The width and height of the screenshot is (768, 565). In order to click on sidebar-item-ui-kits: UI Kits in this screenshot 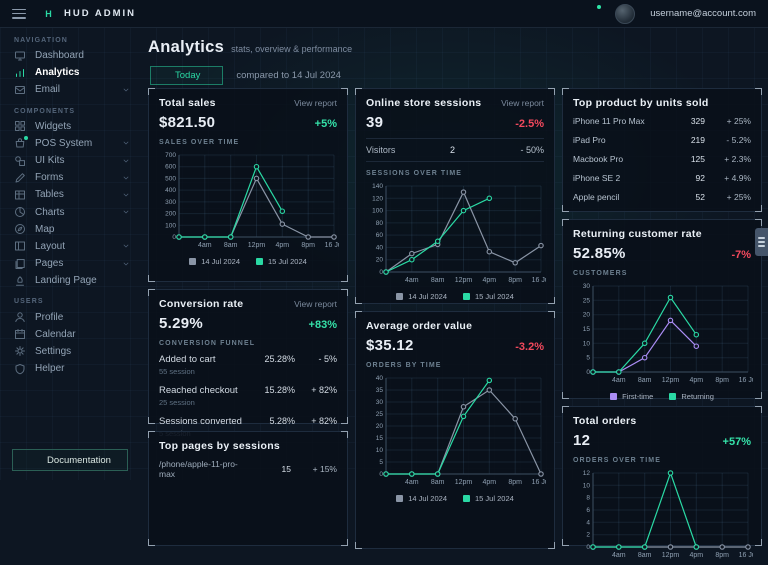, I will do `click(70, 160)`.